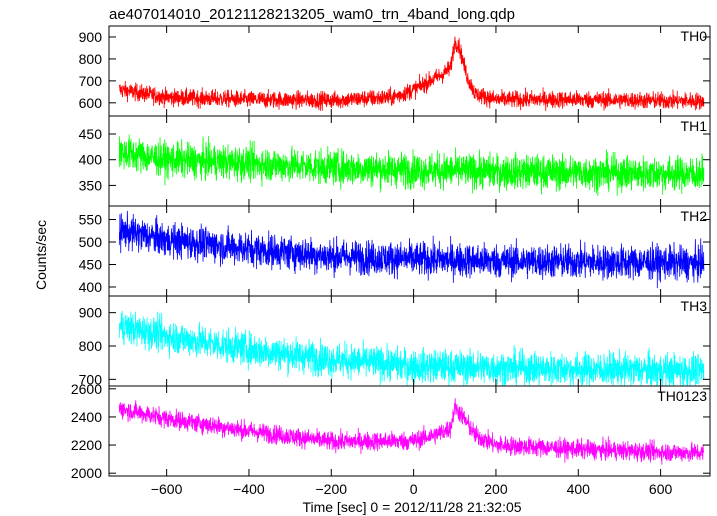  I want to click on y-tick-label: 2400, so click(86, 417).